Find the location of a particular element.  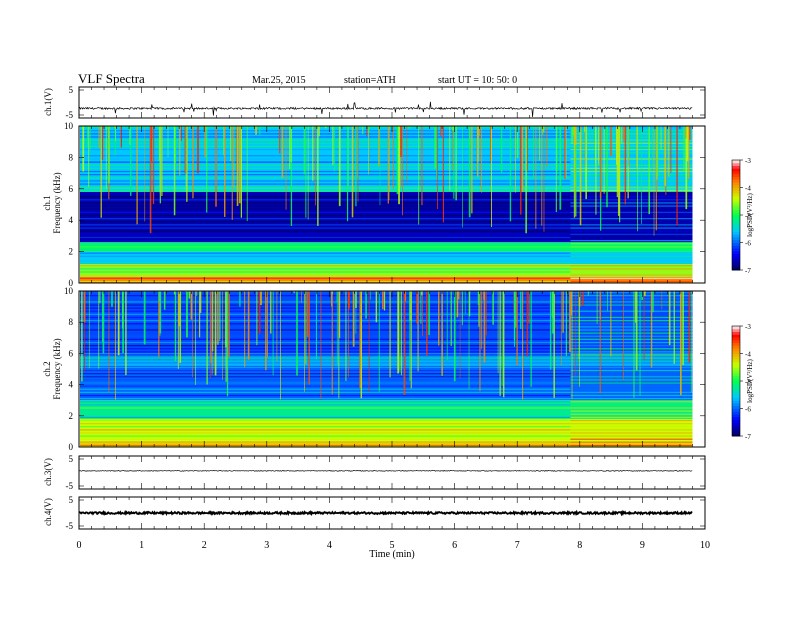

figure-title: VLF Spectra is located at coordinates (111, 78).